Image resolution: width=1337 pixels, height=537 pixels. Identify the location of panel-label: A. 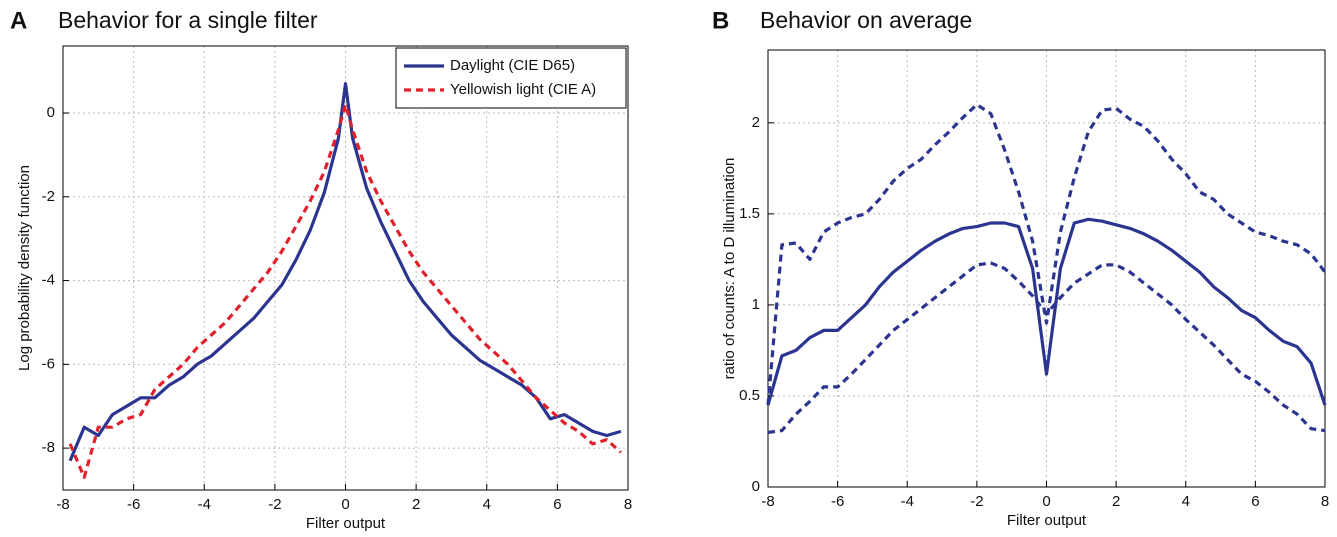
(18, 20).